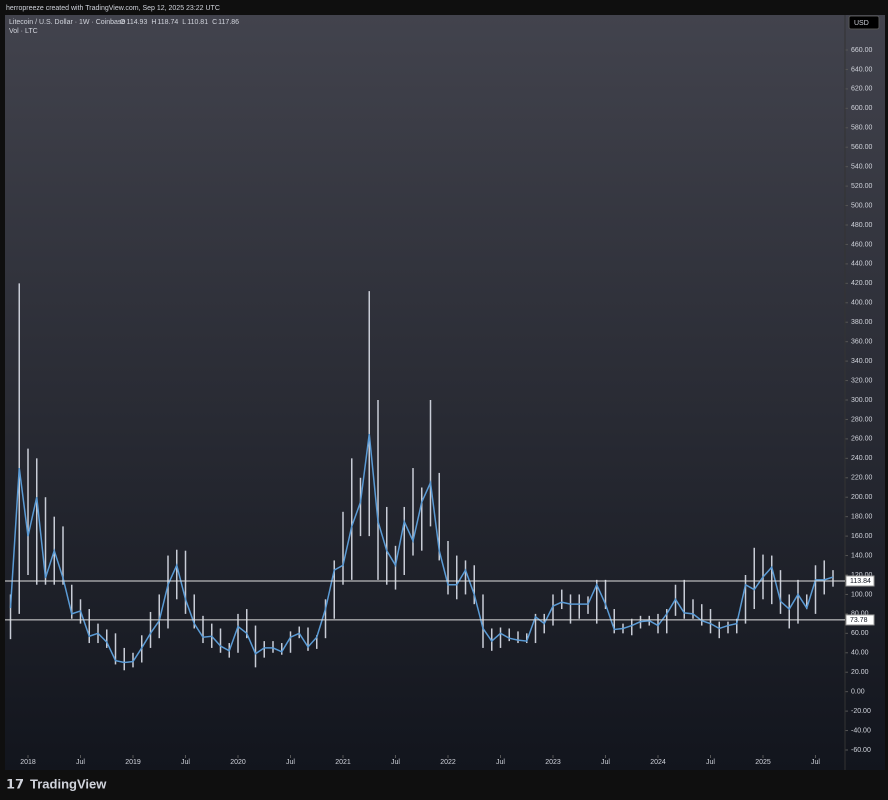 The image size is (888, 800). I want to click on y-tick-label: -40.00, so click(861, 730).